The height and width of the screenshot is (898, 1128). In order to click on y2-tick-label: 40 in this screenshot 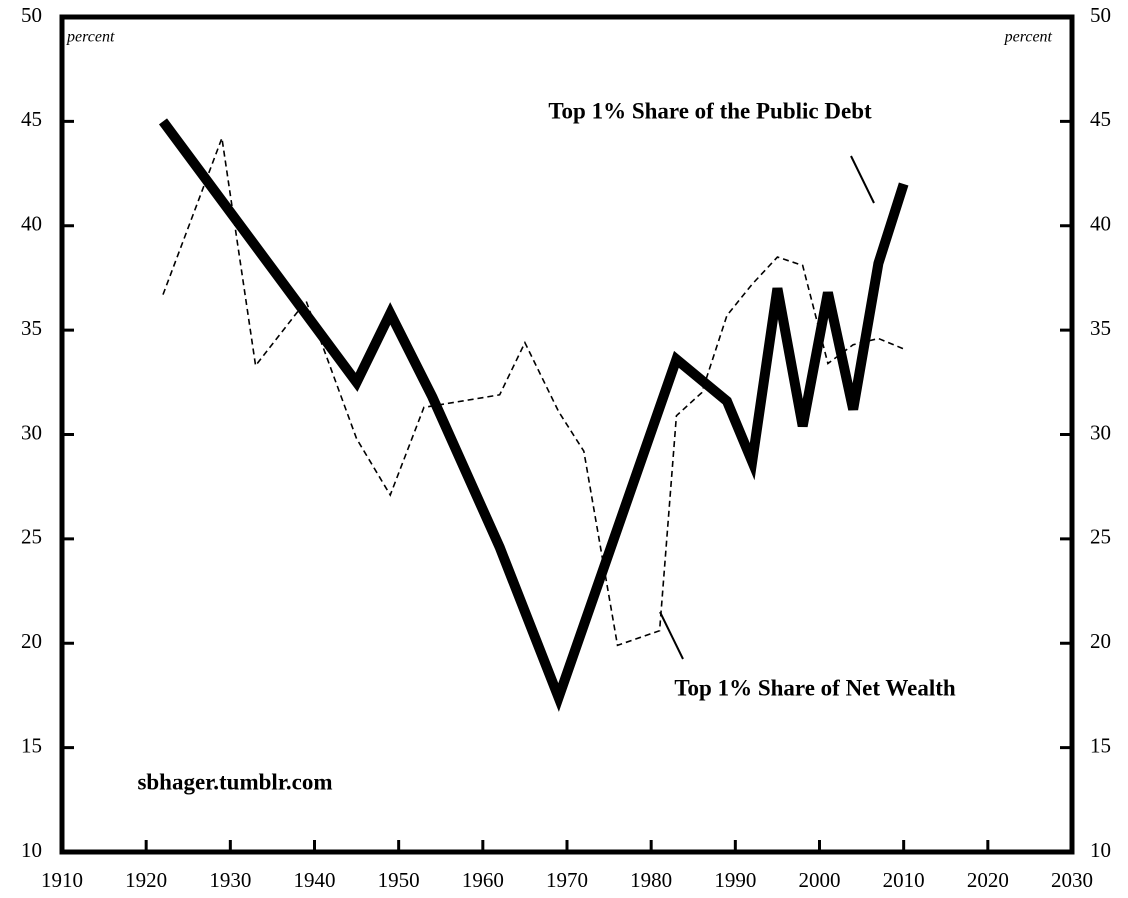, I will do `click(1100, 224)`.